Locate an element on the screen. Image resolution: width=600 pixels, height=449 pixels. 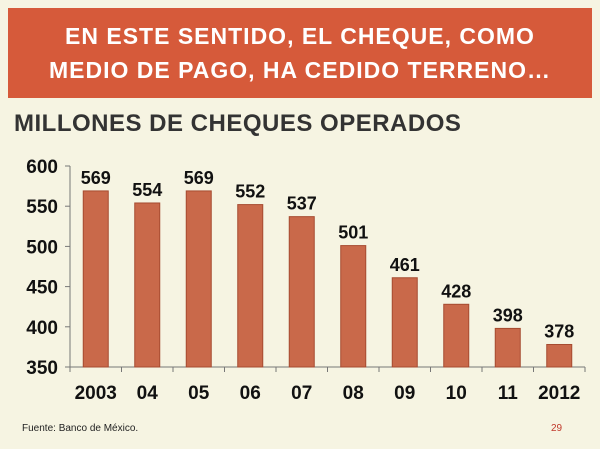
data-label: 537 is located at coordinates (302, 204).